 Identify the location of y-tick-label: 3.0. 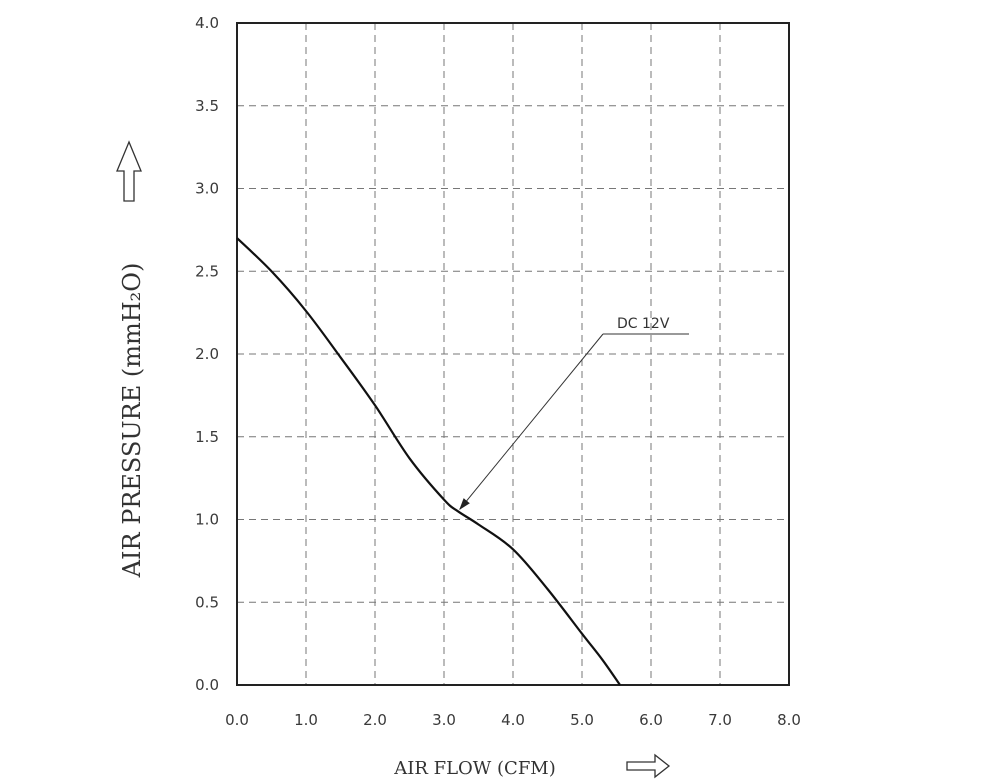
(207, 189).